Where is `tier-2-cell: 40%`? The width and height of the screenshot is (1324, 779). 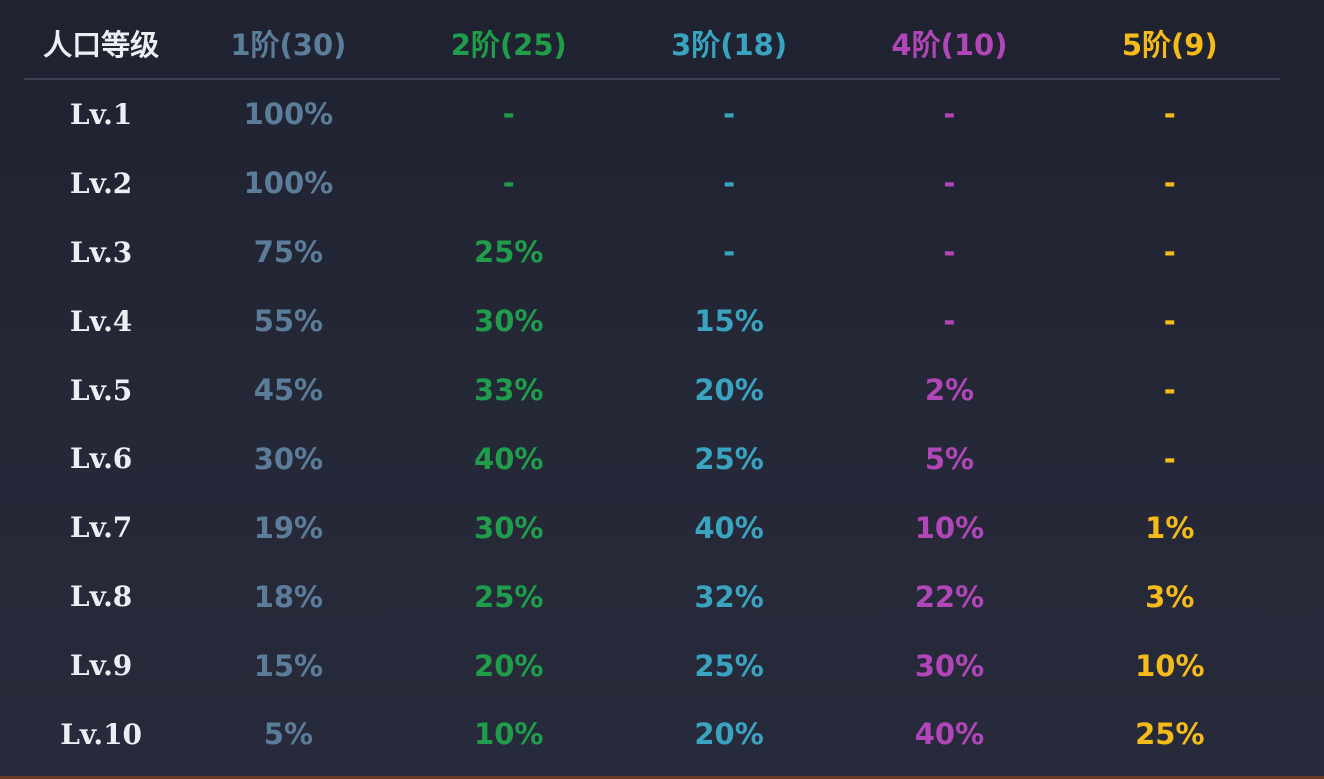
tier-2-cell: 40% is located at coordinates (509, 458).